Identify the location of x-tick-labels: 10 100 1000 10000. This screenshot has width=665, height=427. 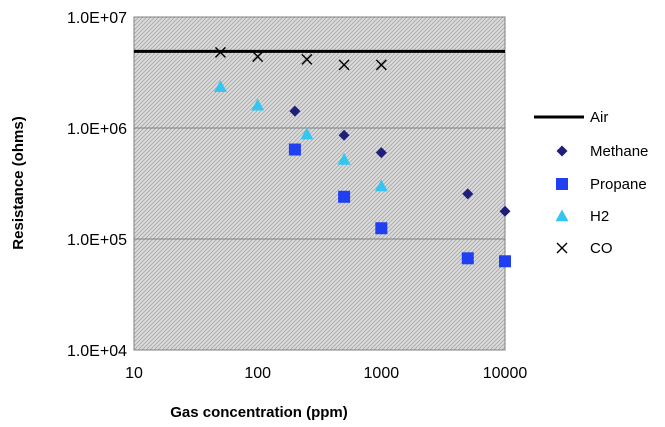
(326, 373).